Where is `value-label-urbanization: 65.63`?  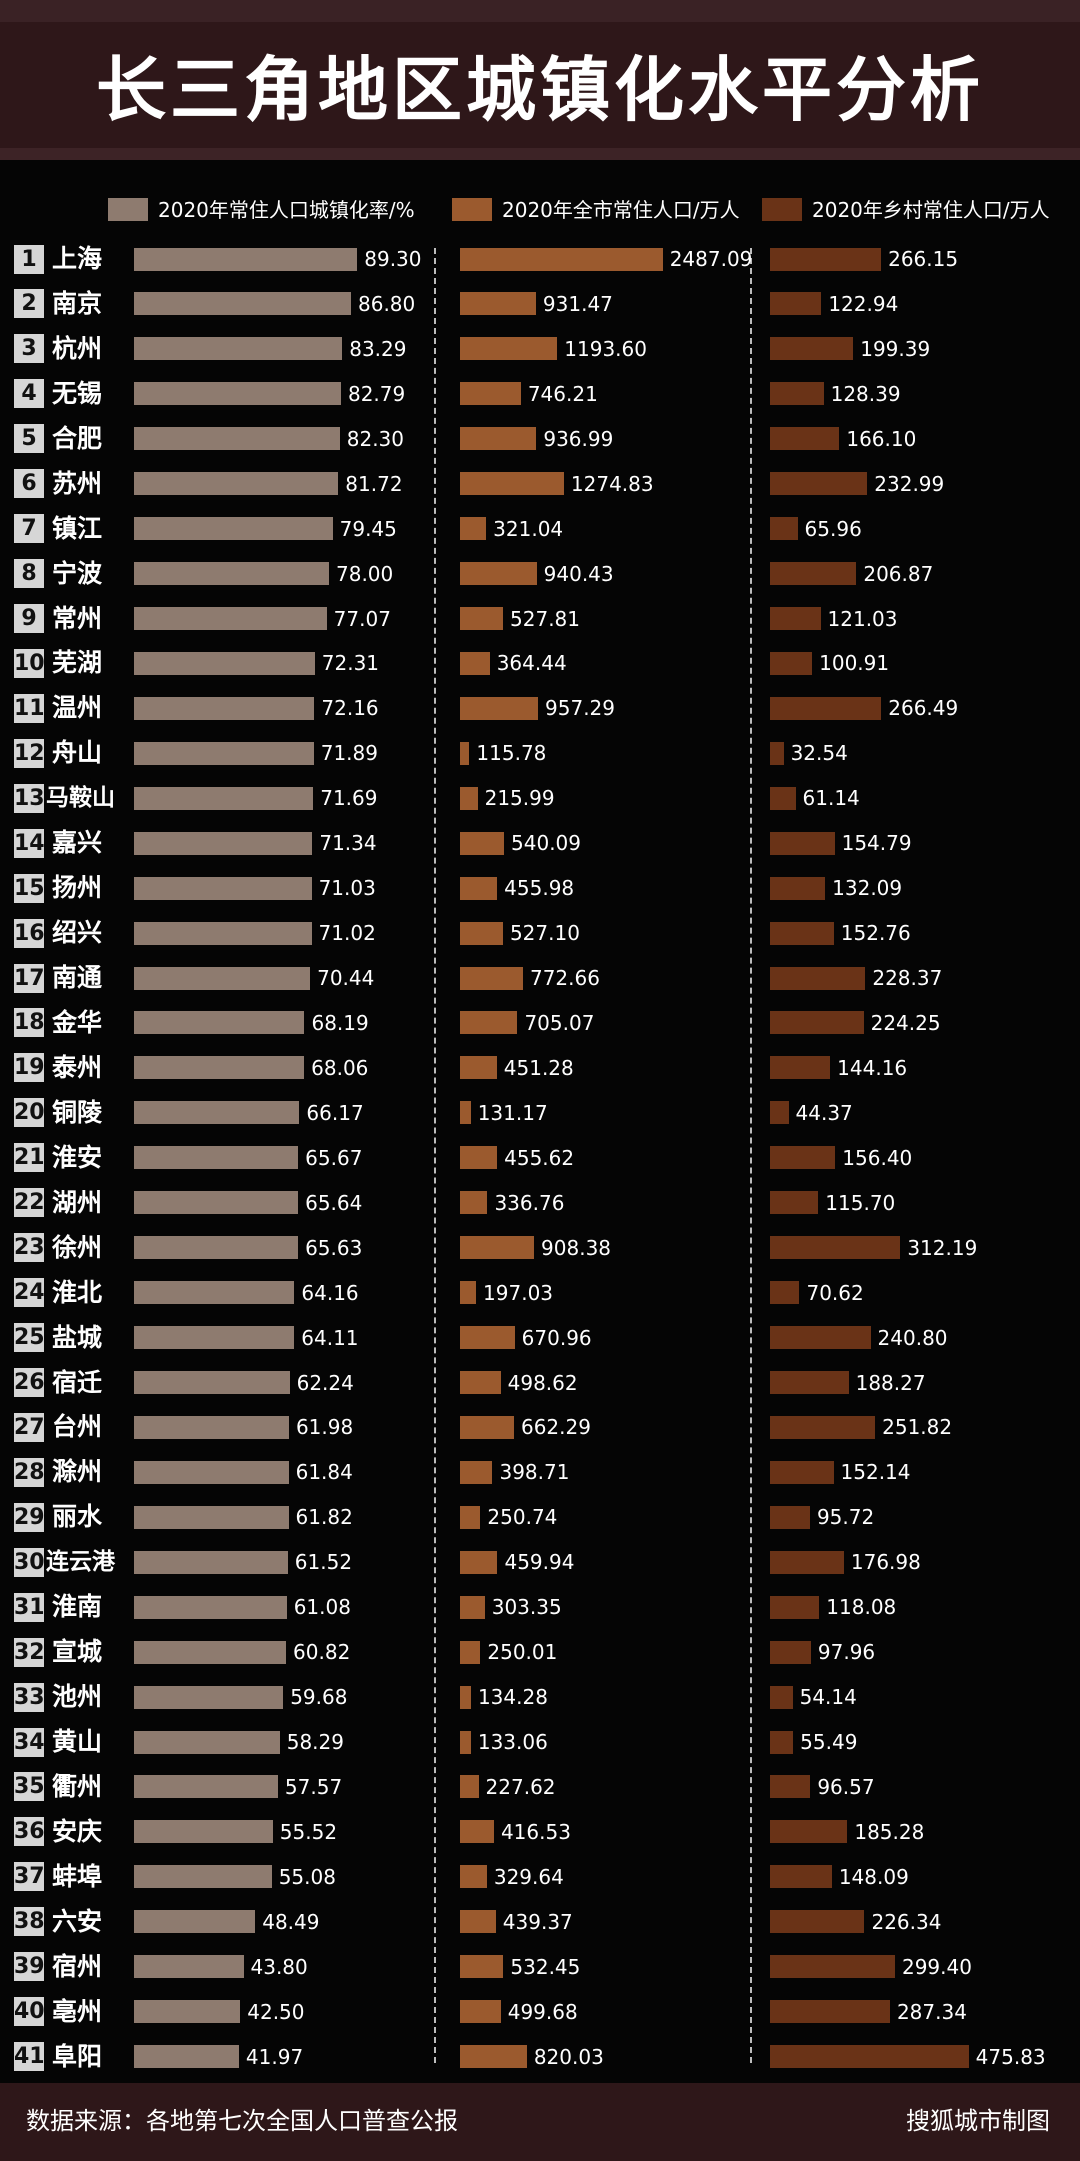 value-label-urbanization: 65.63 is located at coordinates (334, 1247).